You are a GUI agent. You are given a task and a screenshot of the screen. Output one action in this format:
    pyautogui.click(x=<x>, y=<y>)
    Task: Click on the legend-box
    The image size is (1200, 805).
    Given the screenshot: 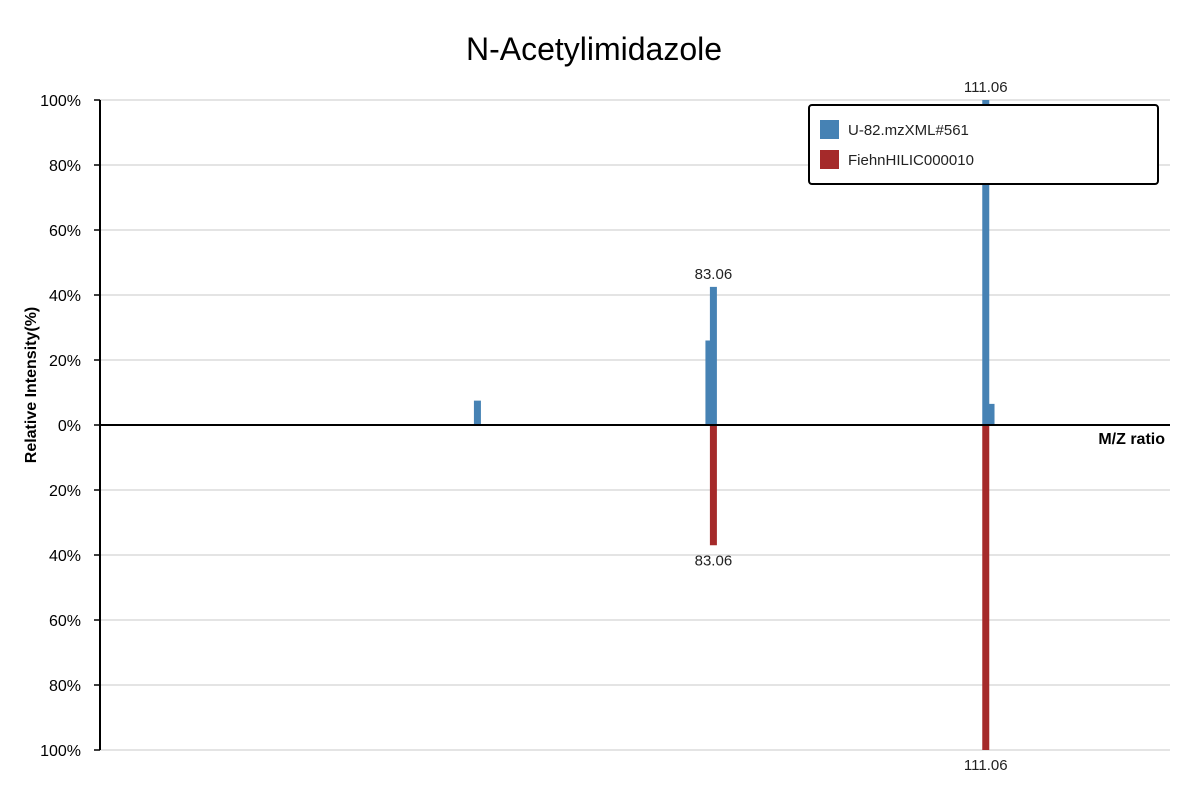 What is the action you would take?
    pyautogui.click(x=983, y=144)
    